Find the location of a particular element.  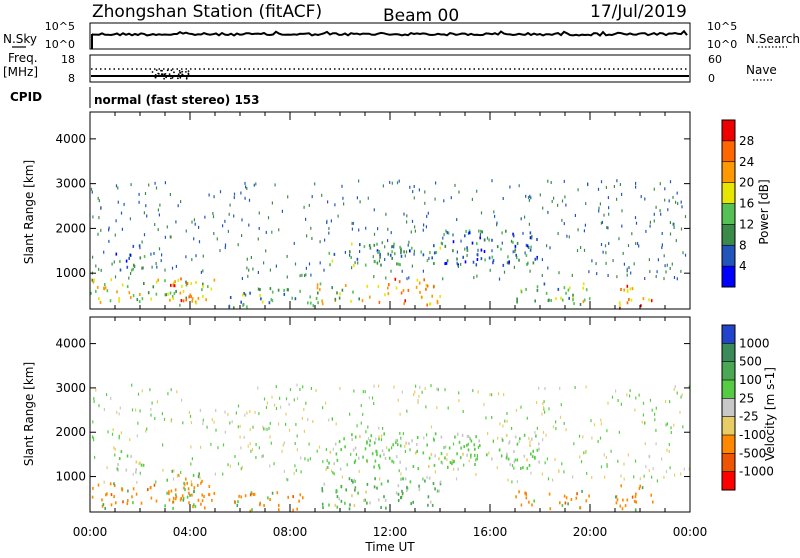

cpid-text: normal (fast stereo) 153 is located at coordinates (177, 100).